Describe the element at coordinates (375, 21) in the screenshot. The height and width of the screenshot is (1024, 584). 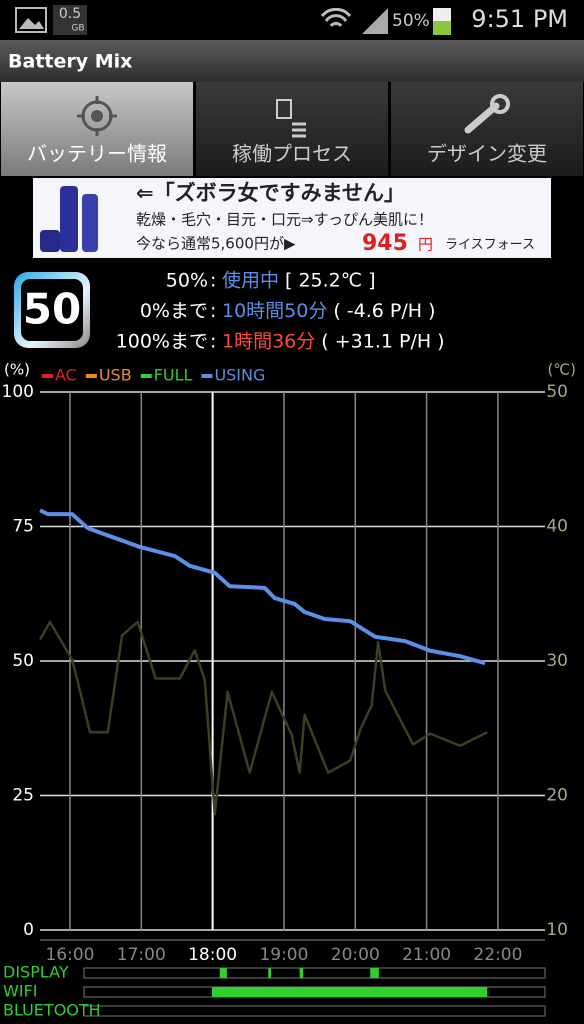
I see `signal-icon` at that location.